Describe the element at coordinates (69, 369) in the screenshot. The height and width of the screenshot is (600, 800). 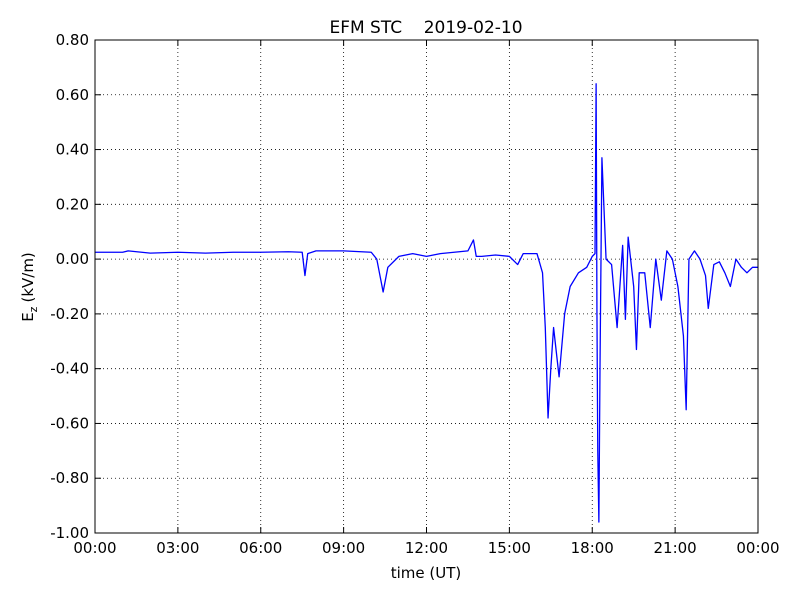
I see `y-tick-label: -0.40` at that location.